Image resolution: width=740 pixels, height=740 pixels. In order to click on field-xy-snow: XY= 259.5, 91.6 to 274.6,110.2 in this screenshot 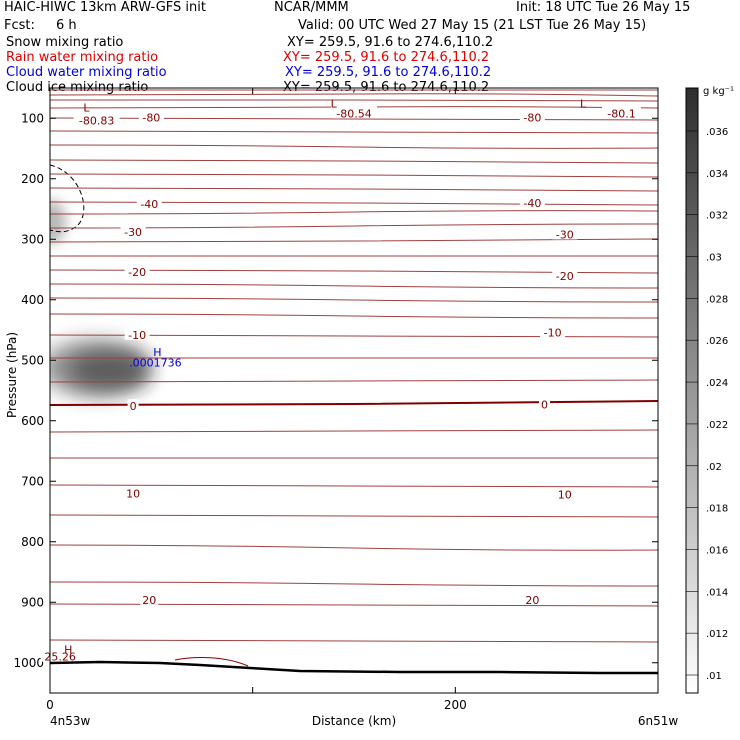, I will do `click(390, 42)`.